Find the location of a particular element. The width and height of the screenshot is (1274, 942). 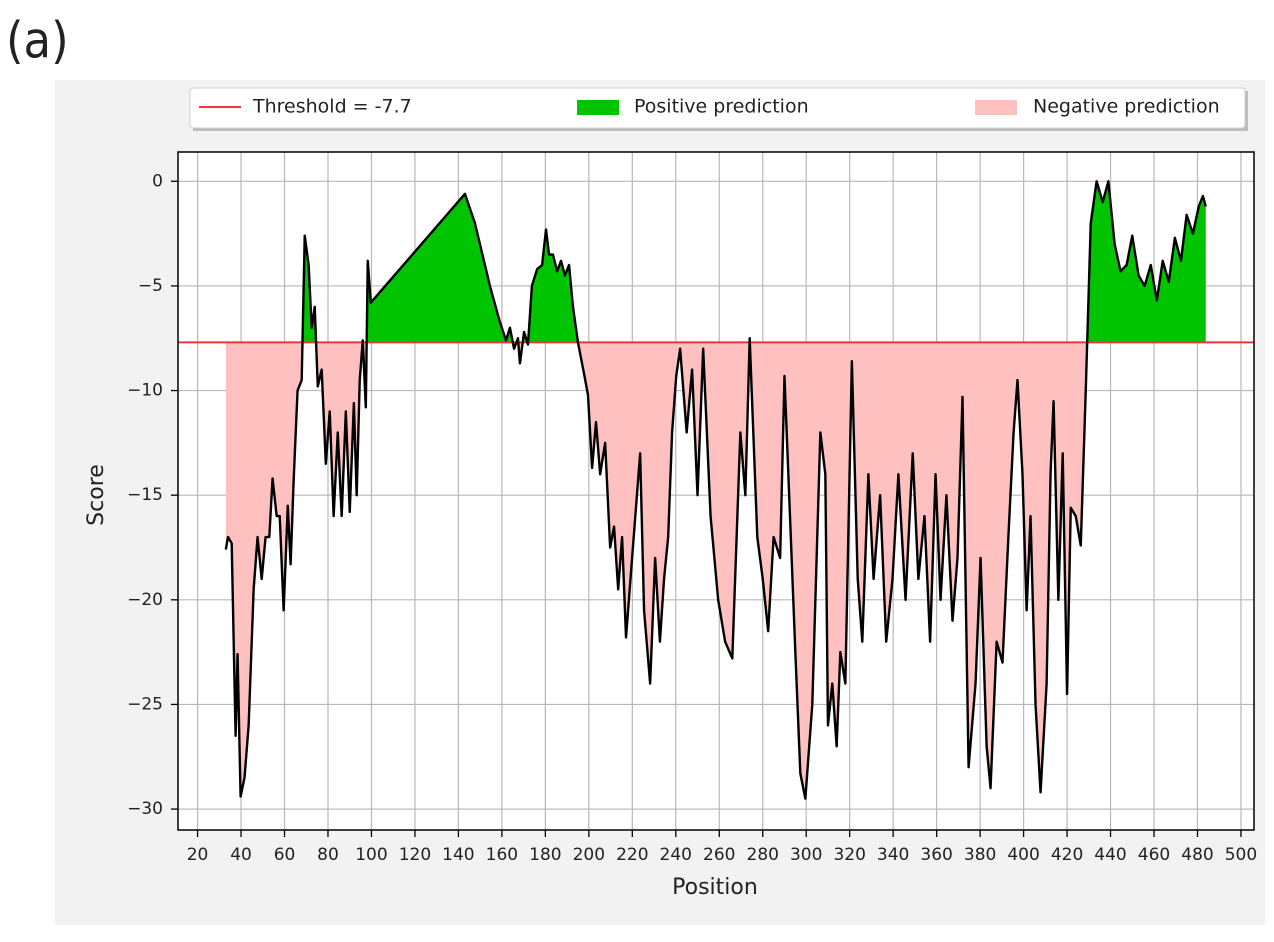

legend-label: Negative prediction is located at coordinates (1126, 107).